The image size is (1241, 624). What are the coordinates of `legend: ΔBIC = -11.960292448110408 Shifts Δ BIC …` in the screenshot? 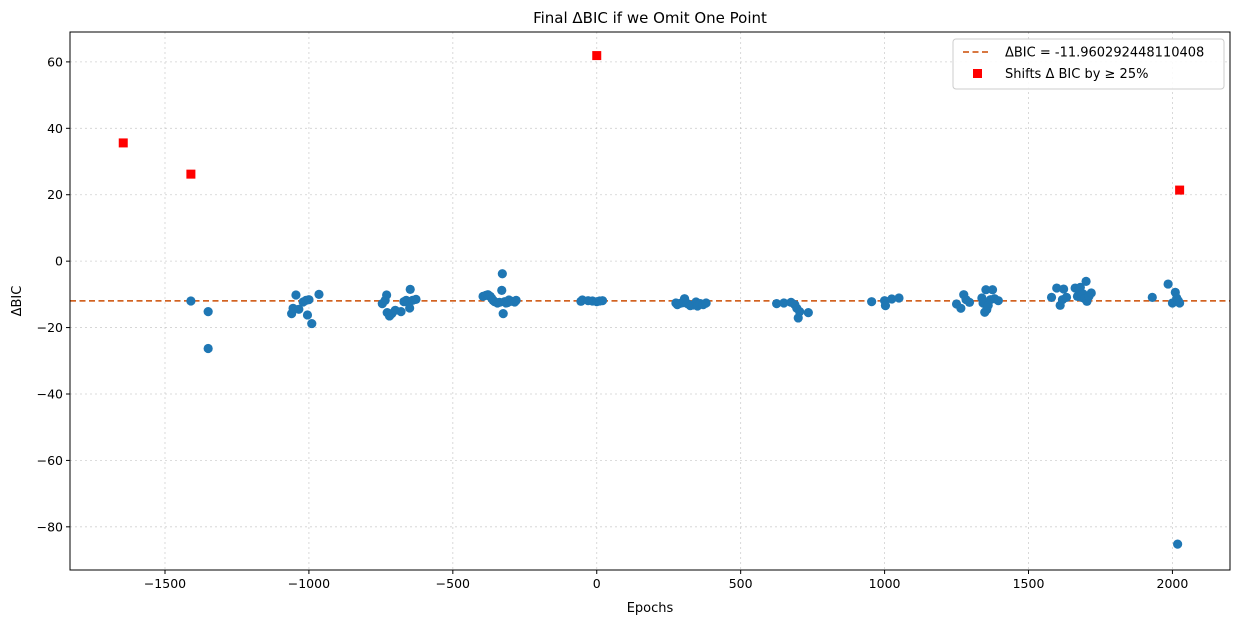 It's located at (1088, 64).